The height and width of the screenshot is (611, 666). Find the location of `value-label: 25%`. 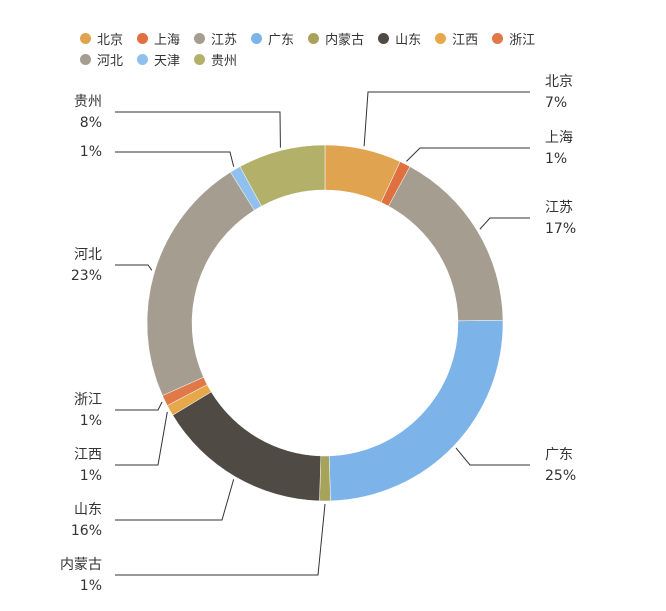

value-label: 25% is located at coordinates (560, 476).